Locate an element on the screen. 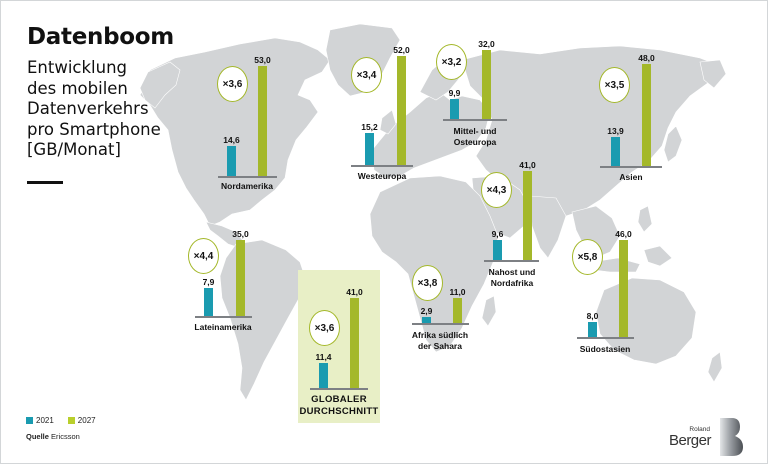 The width and height of the screenshot is (768, 464). value-2027: 46,0 is located at coordinates (623, 234).